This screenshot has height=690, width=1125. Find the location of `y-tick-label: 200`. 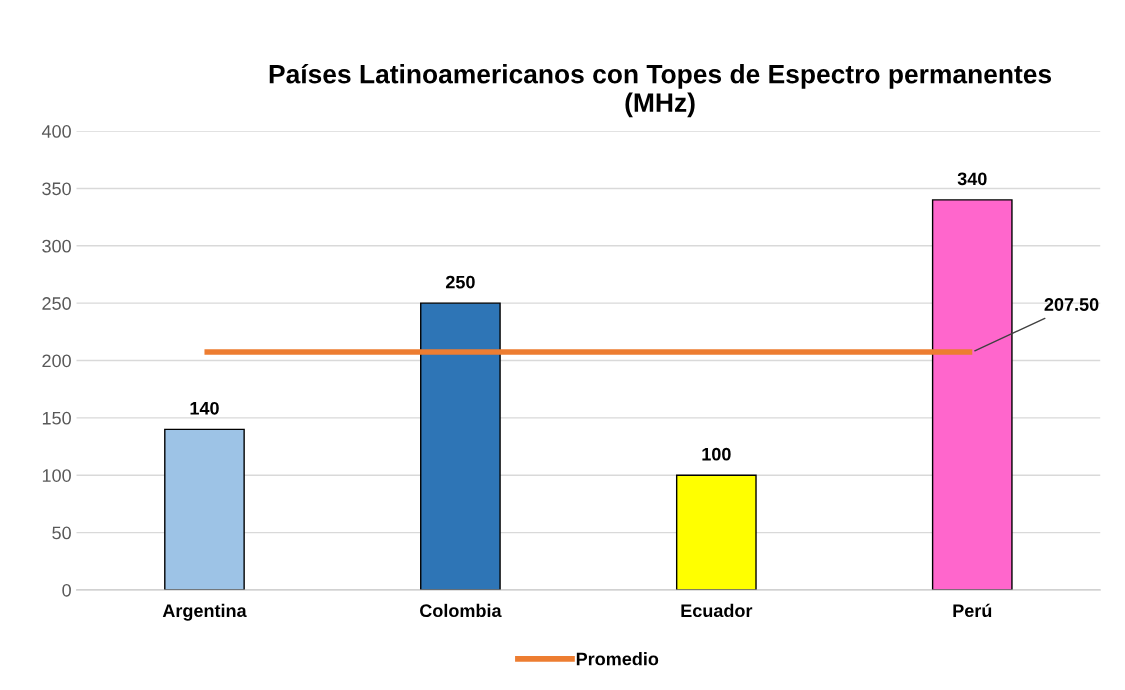

y-tick-label: 200 is located at coordinates (56, 361).